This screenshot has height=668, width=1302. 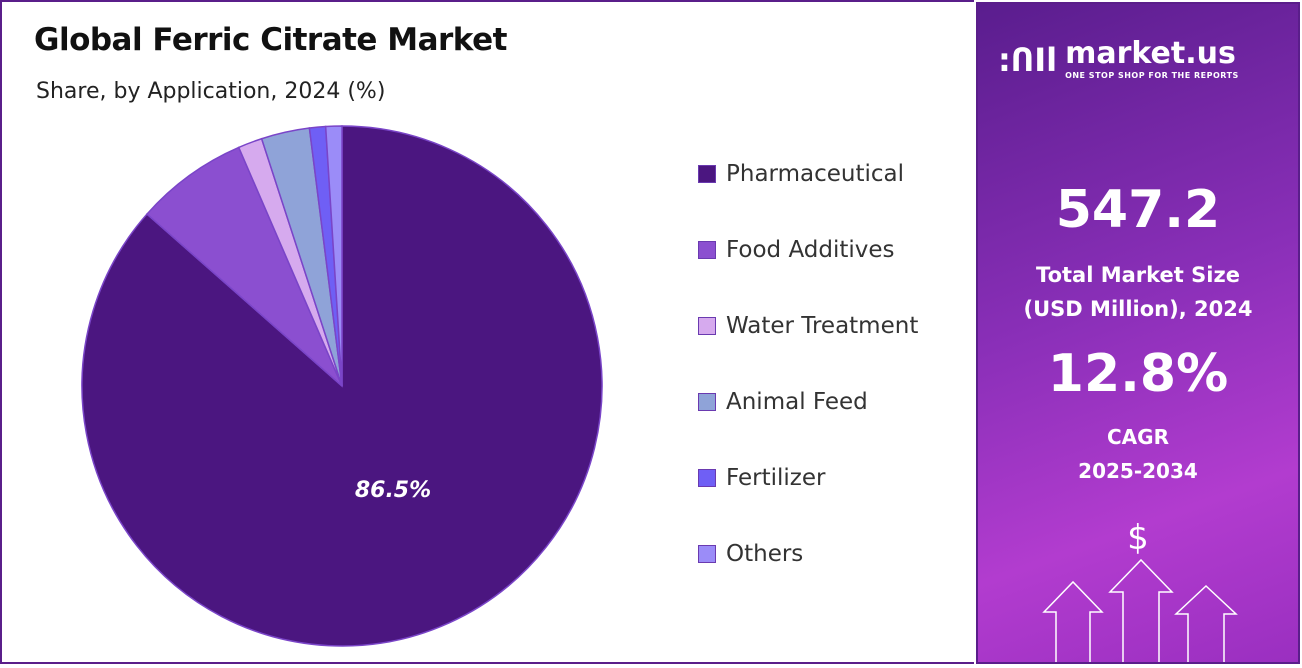 What do you see at coordinates (1138, 374) in the screenshot?
I see `cagr-value: 12.8%` at bounding box center [1138, 374].